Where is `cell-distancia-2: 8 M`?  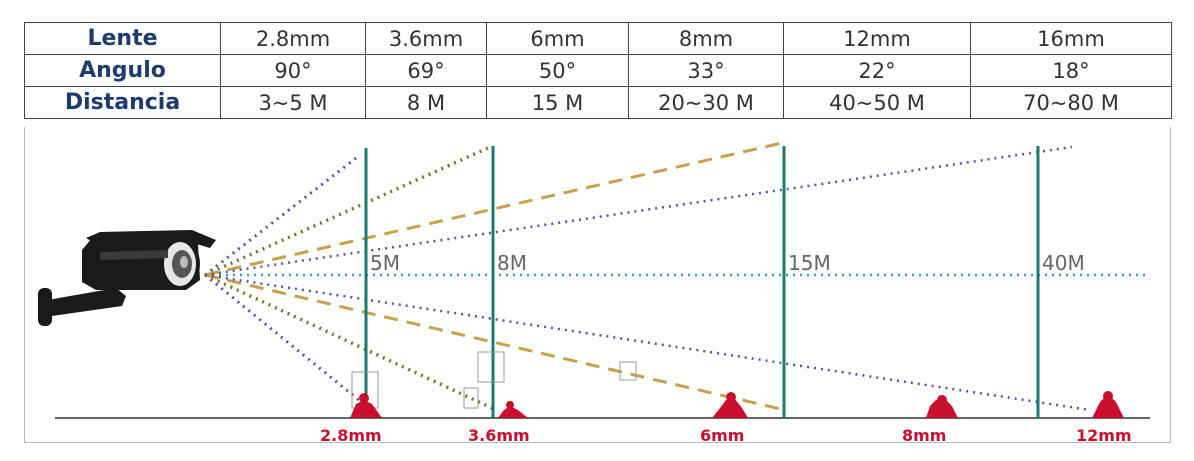
cell-distancia-2: 8 M is located at coordinates (426, 102).